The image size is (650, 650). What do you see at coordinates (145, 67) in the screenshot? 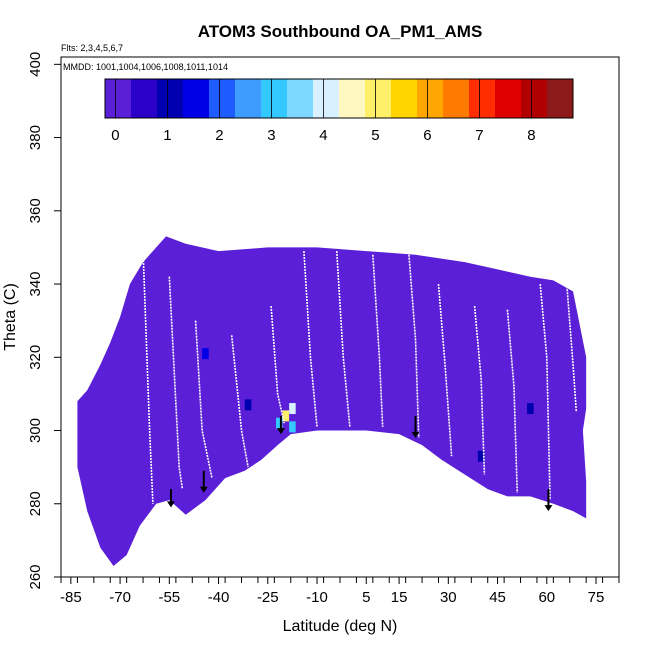
I see `date-annotation: MMDD: 1001,1004,1006,1008,1011,1014` at bounding box center [145, 67].